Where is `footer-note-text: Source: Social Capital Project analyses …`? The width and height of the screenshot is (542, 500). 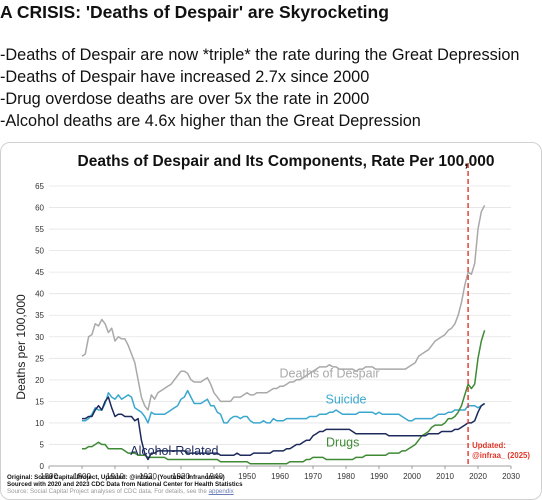 footer-note-text: Source: Social Capital Project analyses … is located at coordinates (107, 492).